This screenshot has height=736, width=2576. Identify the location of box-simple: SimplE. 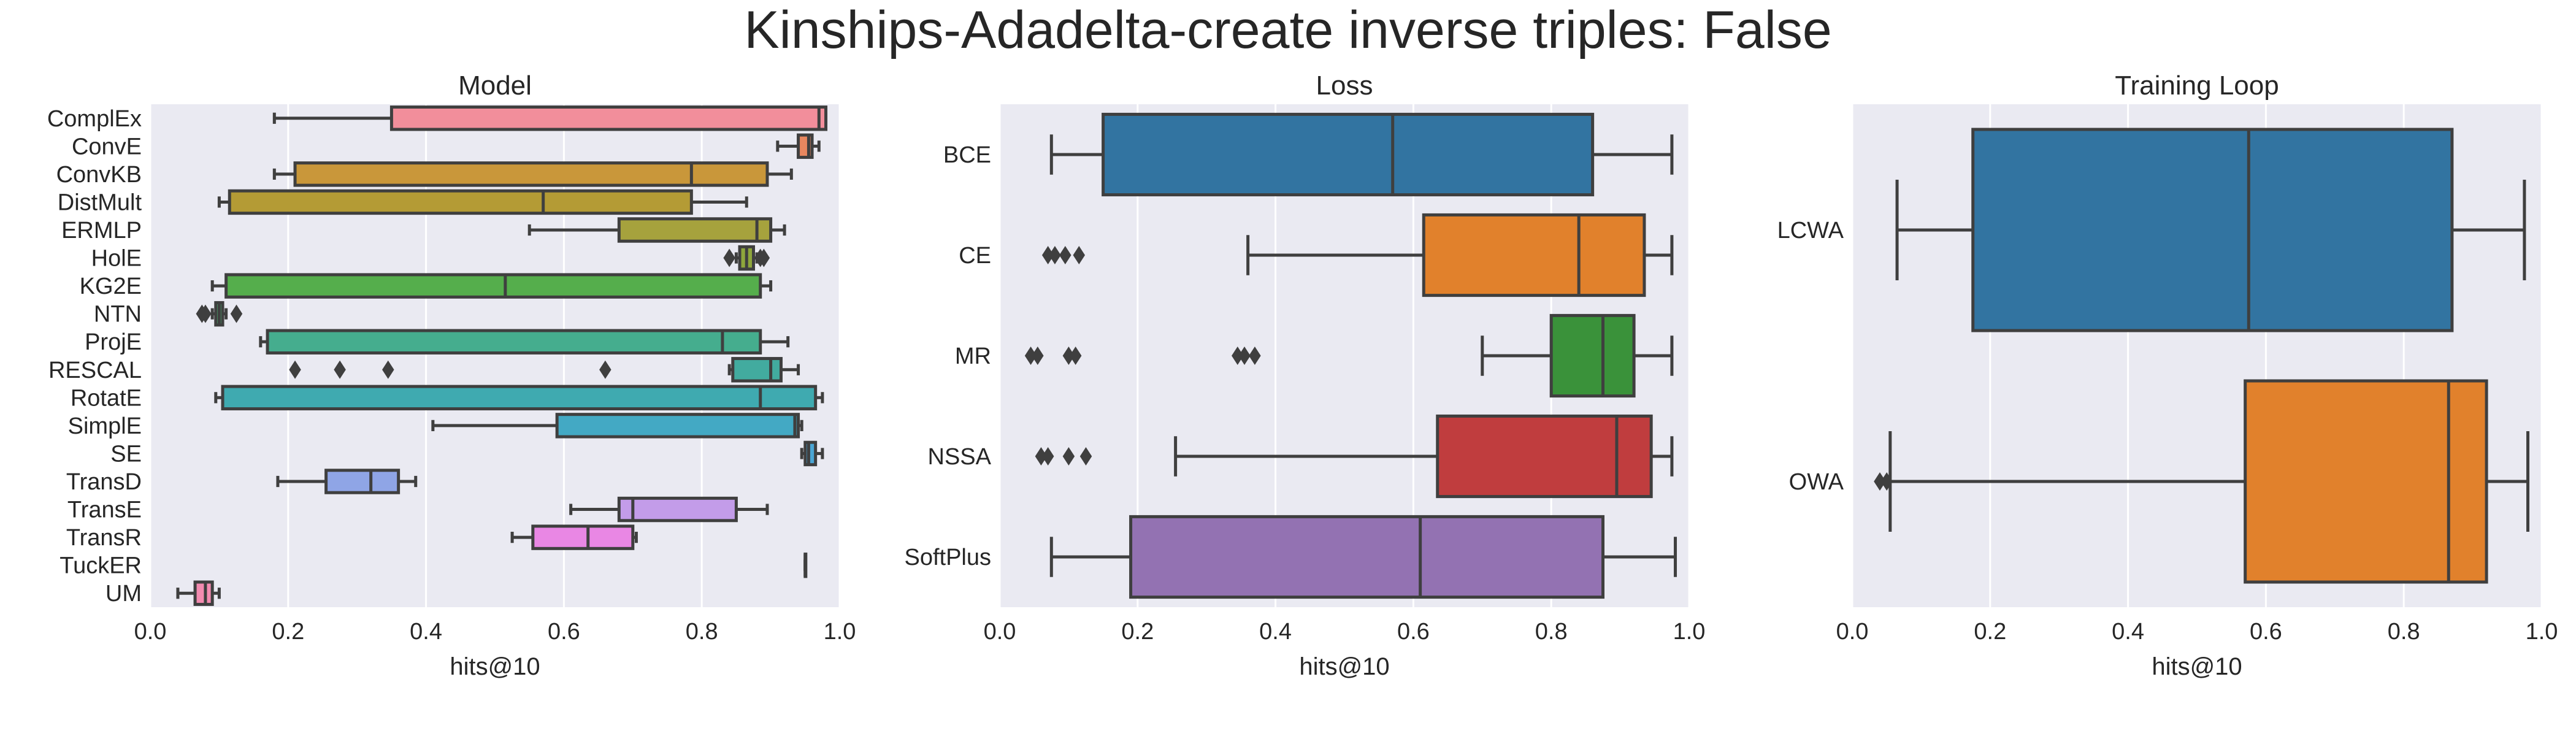
(435, 426).